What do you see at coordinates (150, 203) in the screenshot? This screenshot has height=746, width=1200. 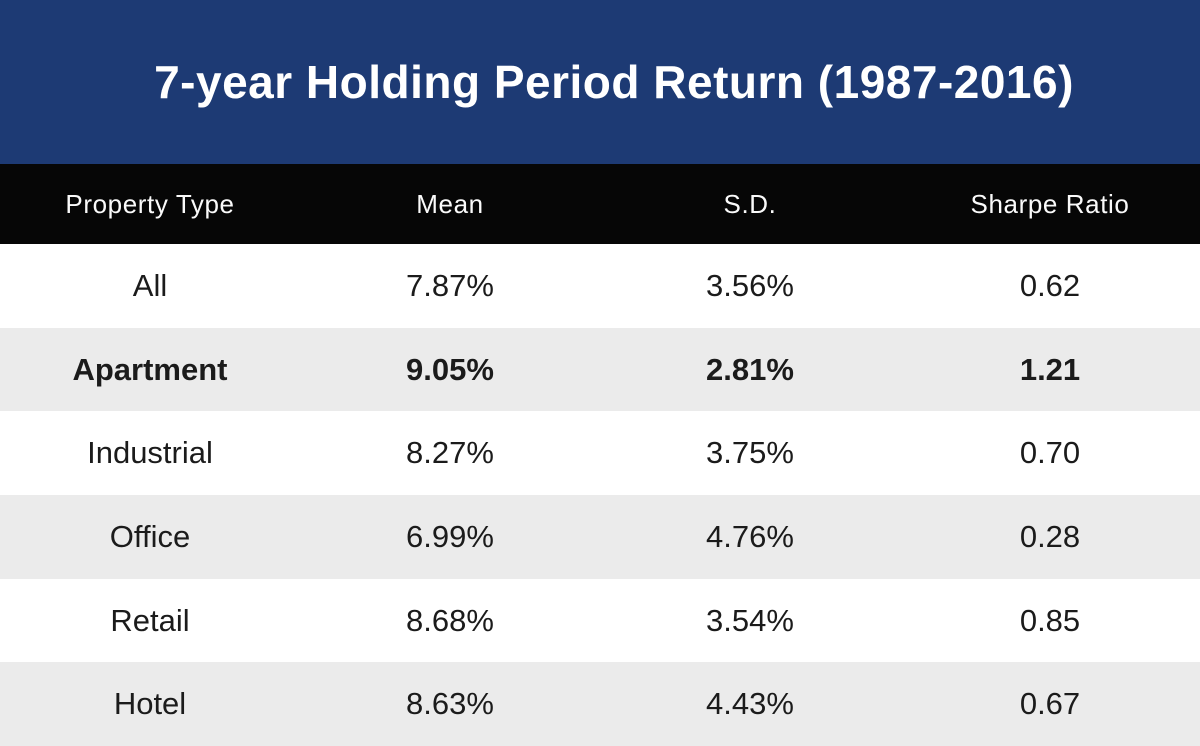 I see `column-header-0: Property Type` at bounding box center [150, 203].